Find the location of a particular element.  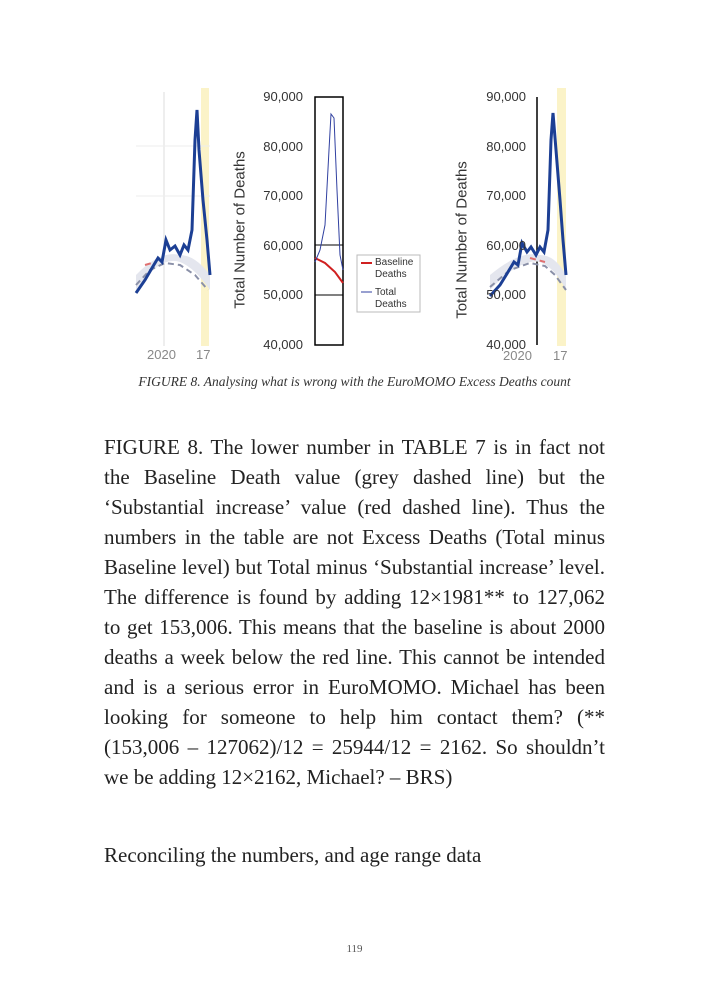

plot-frame is located at coordinates (329, 221).